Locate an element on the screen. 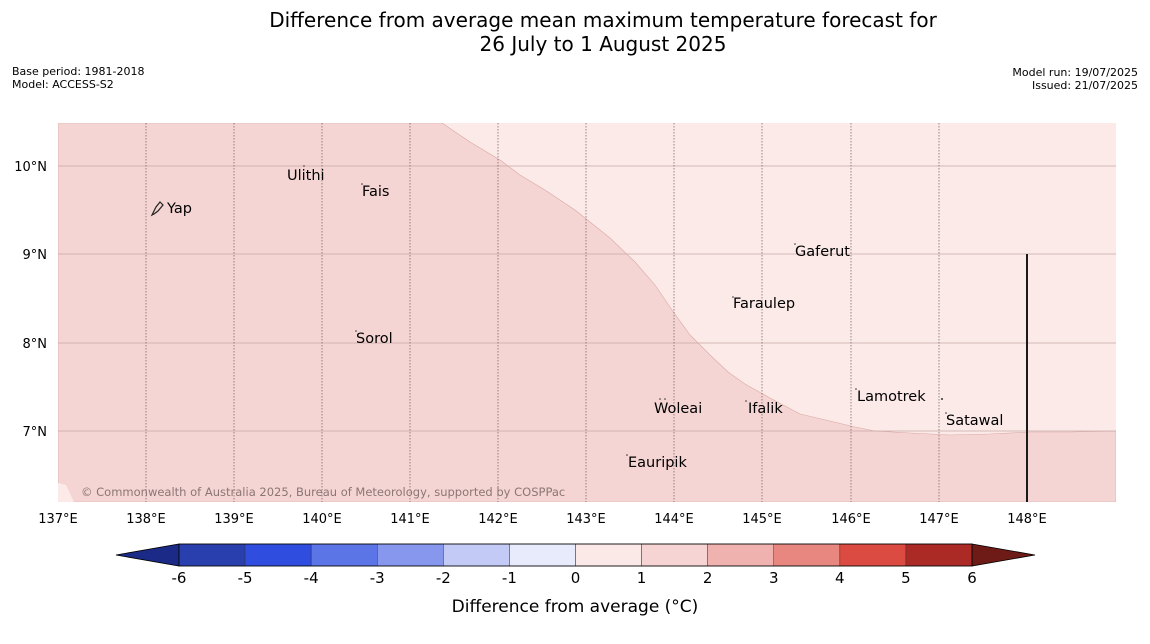  meta-right: Model run: 19/07/2025 Issued: 21/07/2025 is located at coordinates (1075, 79).